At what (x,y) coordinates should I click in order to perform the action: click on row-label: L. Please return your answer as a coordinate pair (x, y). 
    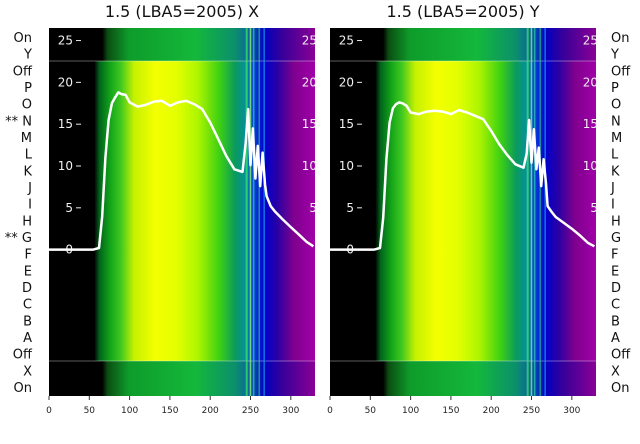
    Looking at the image, I should click on (29, 155).